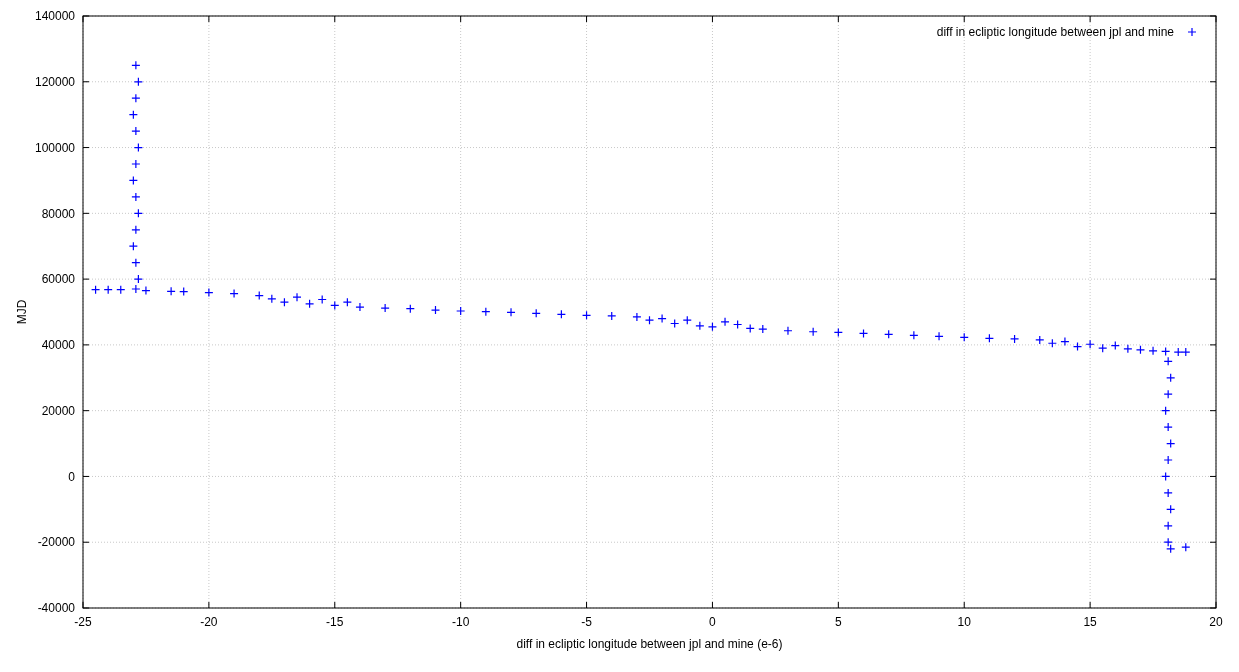  What do you see at coordinates (22, 312) in the screenshot?
I see `y-axis-title: MJD` at bounding box center [22, 312].